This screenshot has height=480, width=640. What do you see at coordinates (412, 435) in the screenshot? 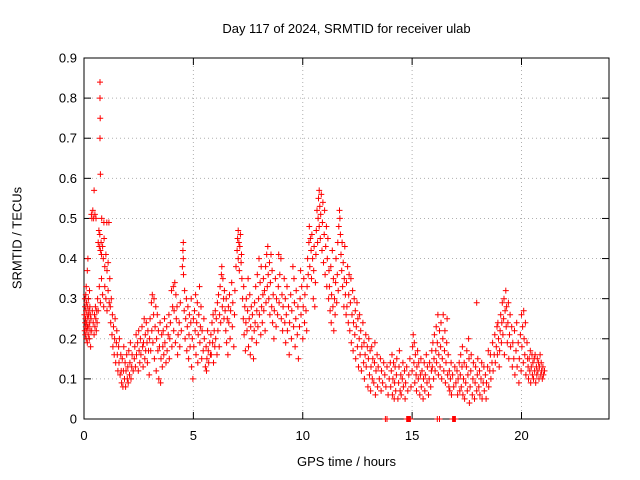
I see `x-tick-label: 15` at bounding box center [412, 435].